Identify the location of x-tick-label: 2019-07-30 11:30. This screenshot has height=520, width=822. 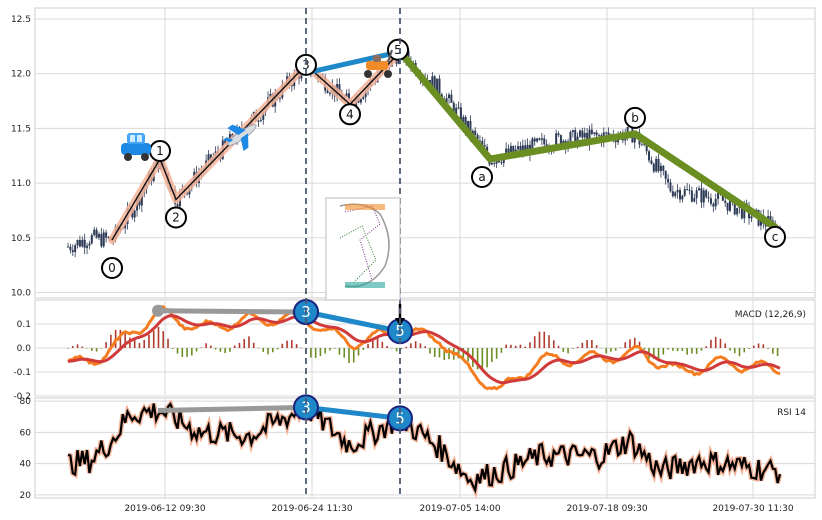
(752, 509).